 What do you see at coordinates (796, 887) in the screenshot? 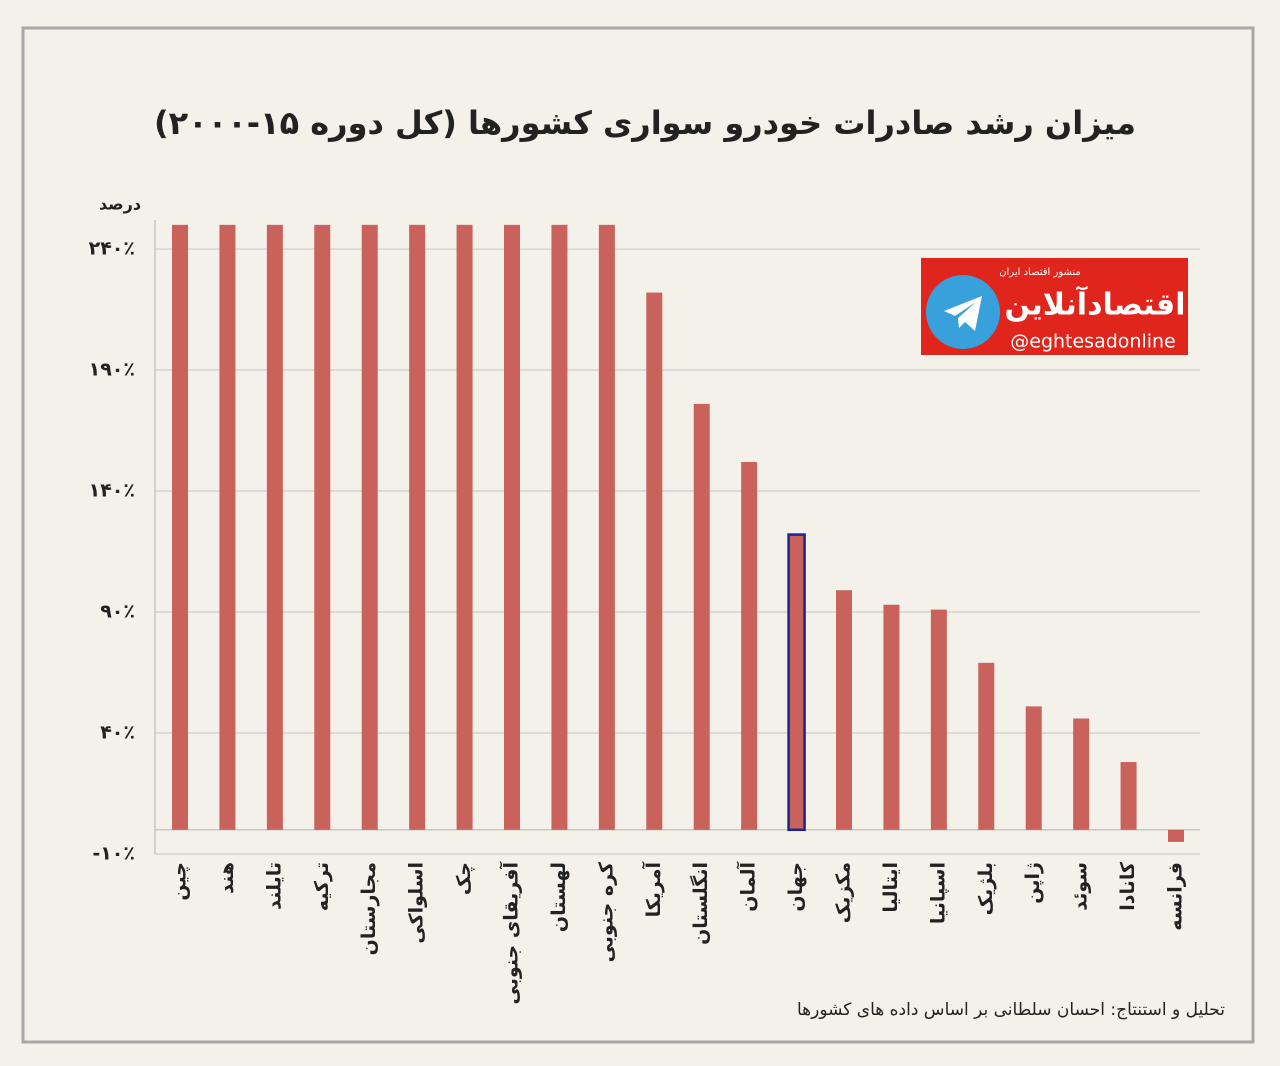
I see `x-tick-label: جهان` at bounding box center [796, 887].